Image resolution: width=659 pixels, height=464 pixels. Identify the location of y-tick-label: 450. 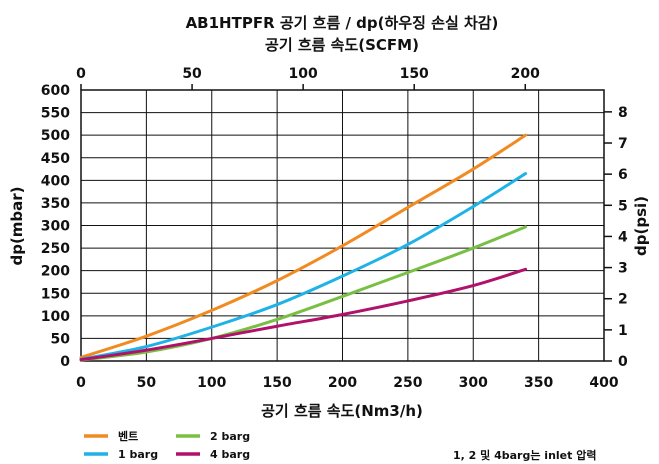
(55, 159).